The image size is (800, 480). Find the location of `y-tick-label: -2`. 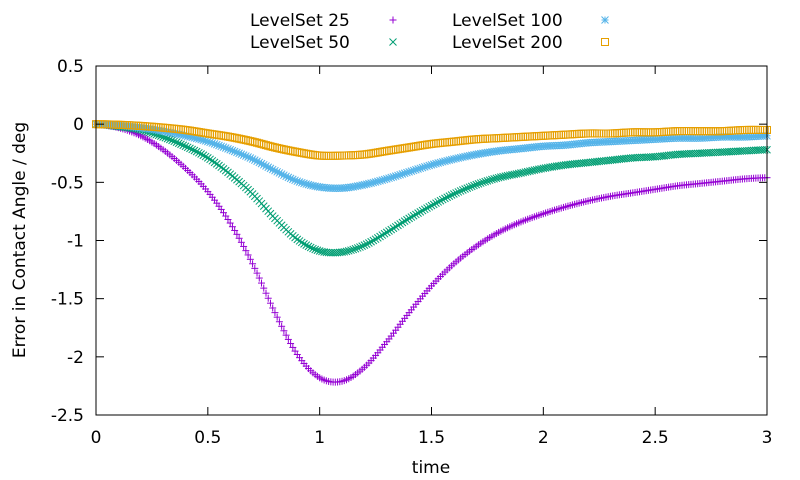

y-tick-label: -2 is located at coordinates (75, 358).